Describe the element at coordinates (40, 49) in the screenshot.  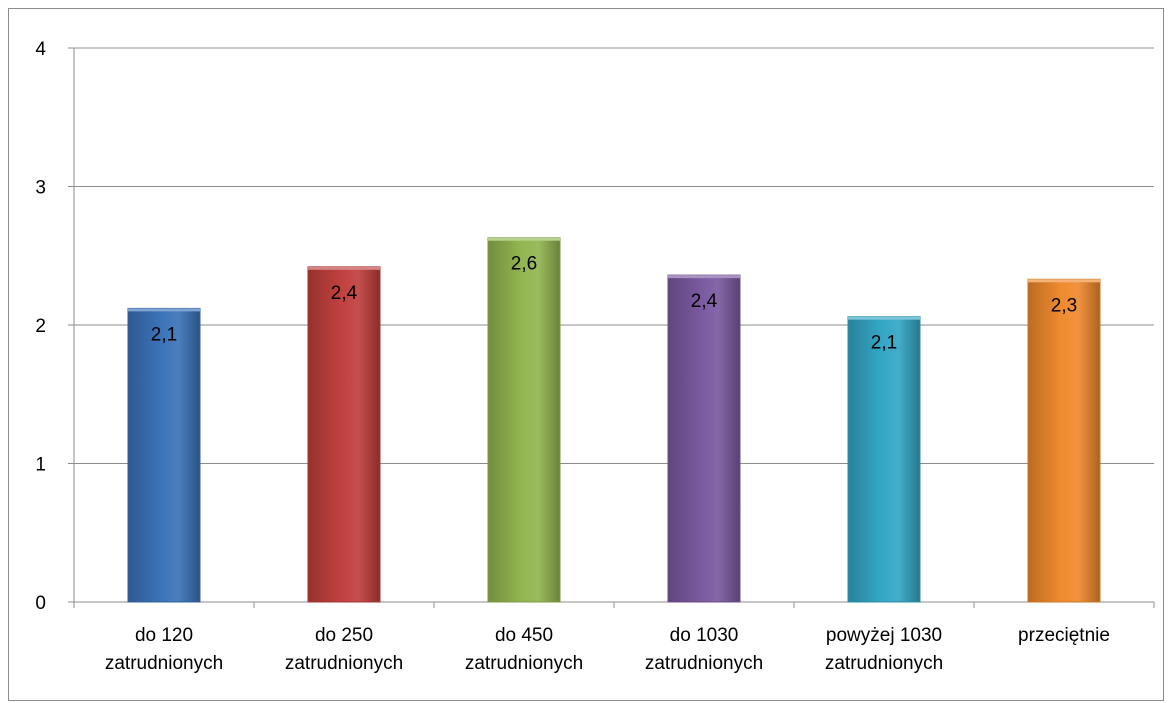
I see `y-tick-label: 4` at that location.